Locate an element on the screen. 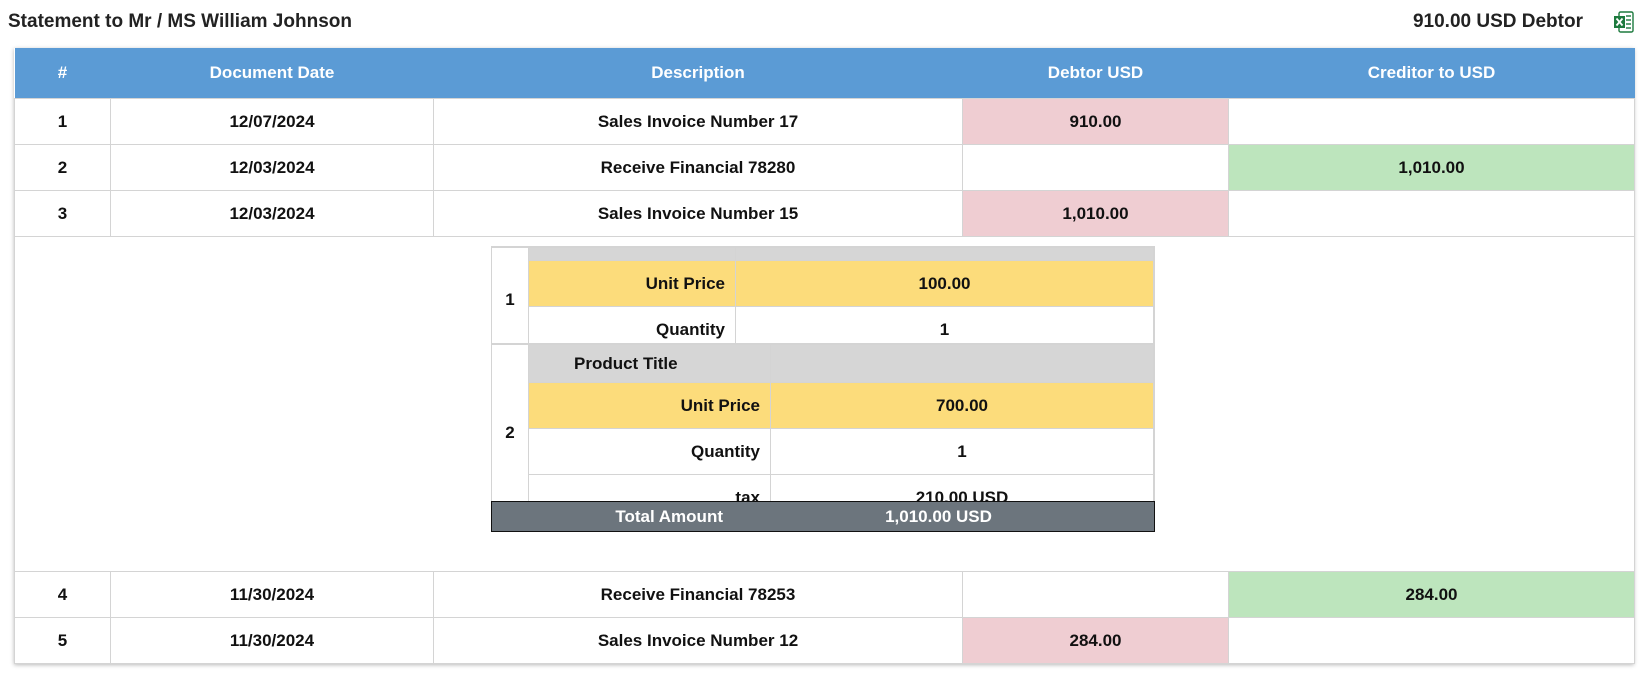  row-debtor: 284.00 is located at coordinates (1095, 640).